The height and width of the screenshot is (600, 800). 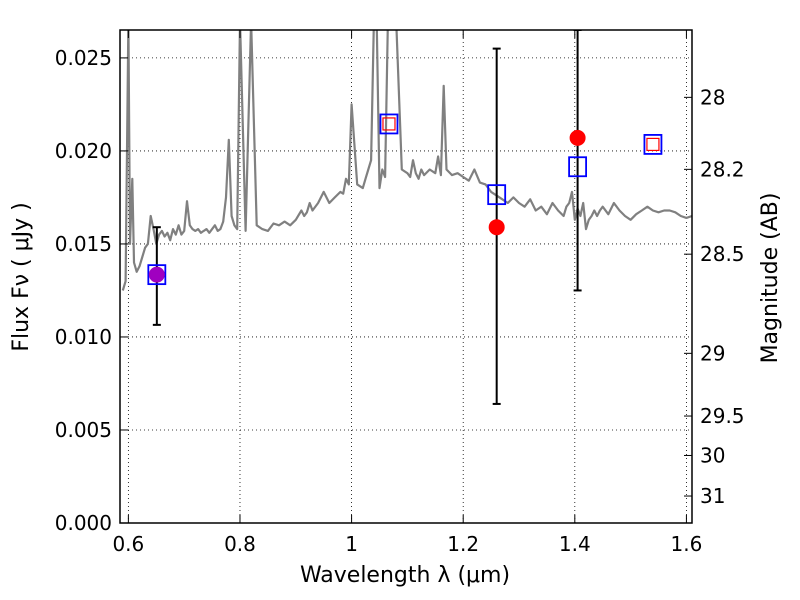 I want to click on y2-axis-label: Magnitude (AB), so click(x=770, y=278).